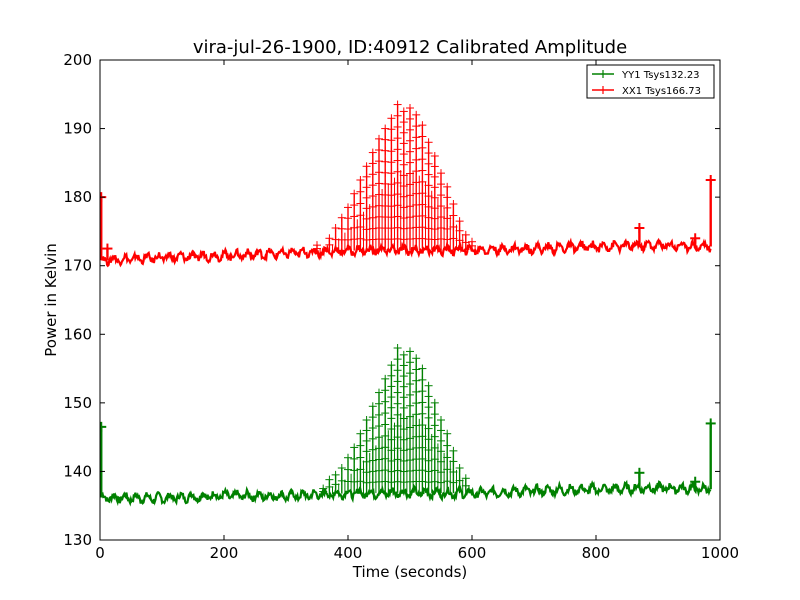  Describe the element at coordinates (660, 75) in the screenshot. I see `legend-entry-label: YY1 Tsys132.23` at that location.